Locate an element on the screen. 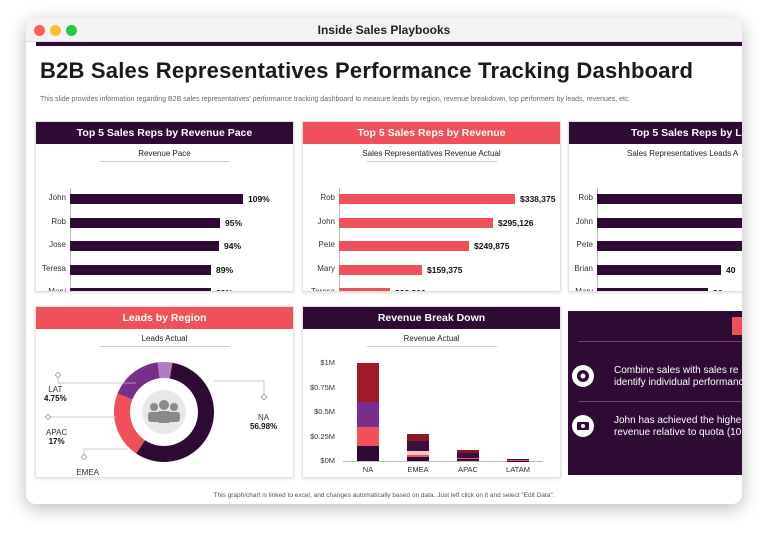  chart2-category-label: Rob is located at coordinates (585, 197).